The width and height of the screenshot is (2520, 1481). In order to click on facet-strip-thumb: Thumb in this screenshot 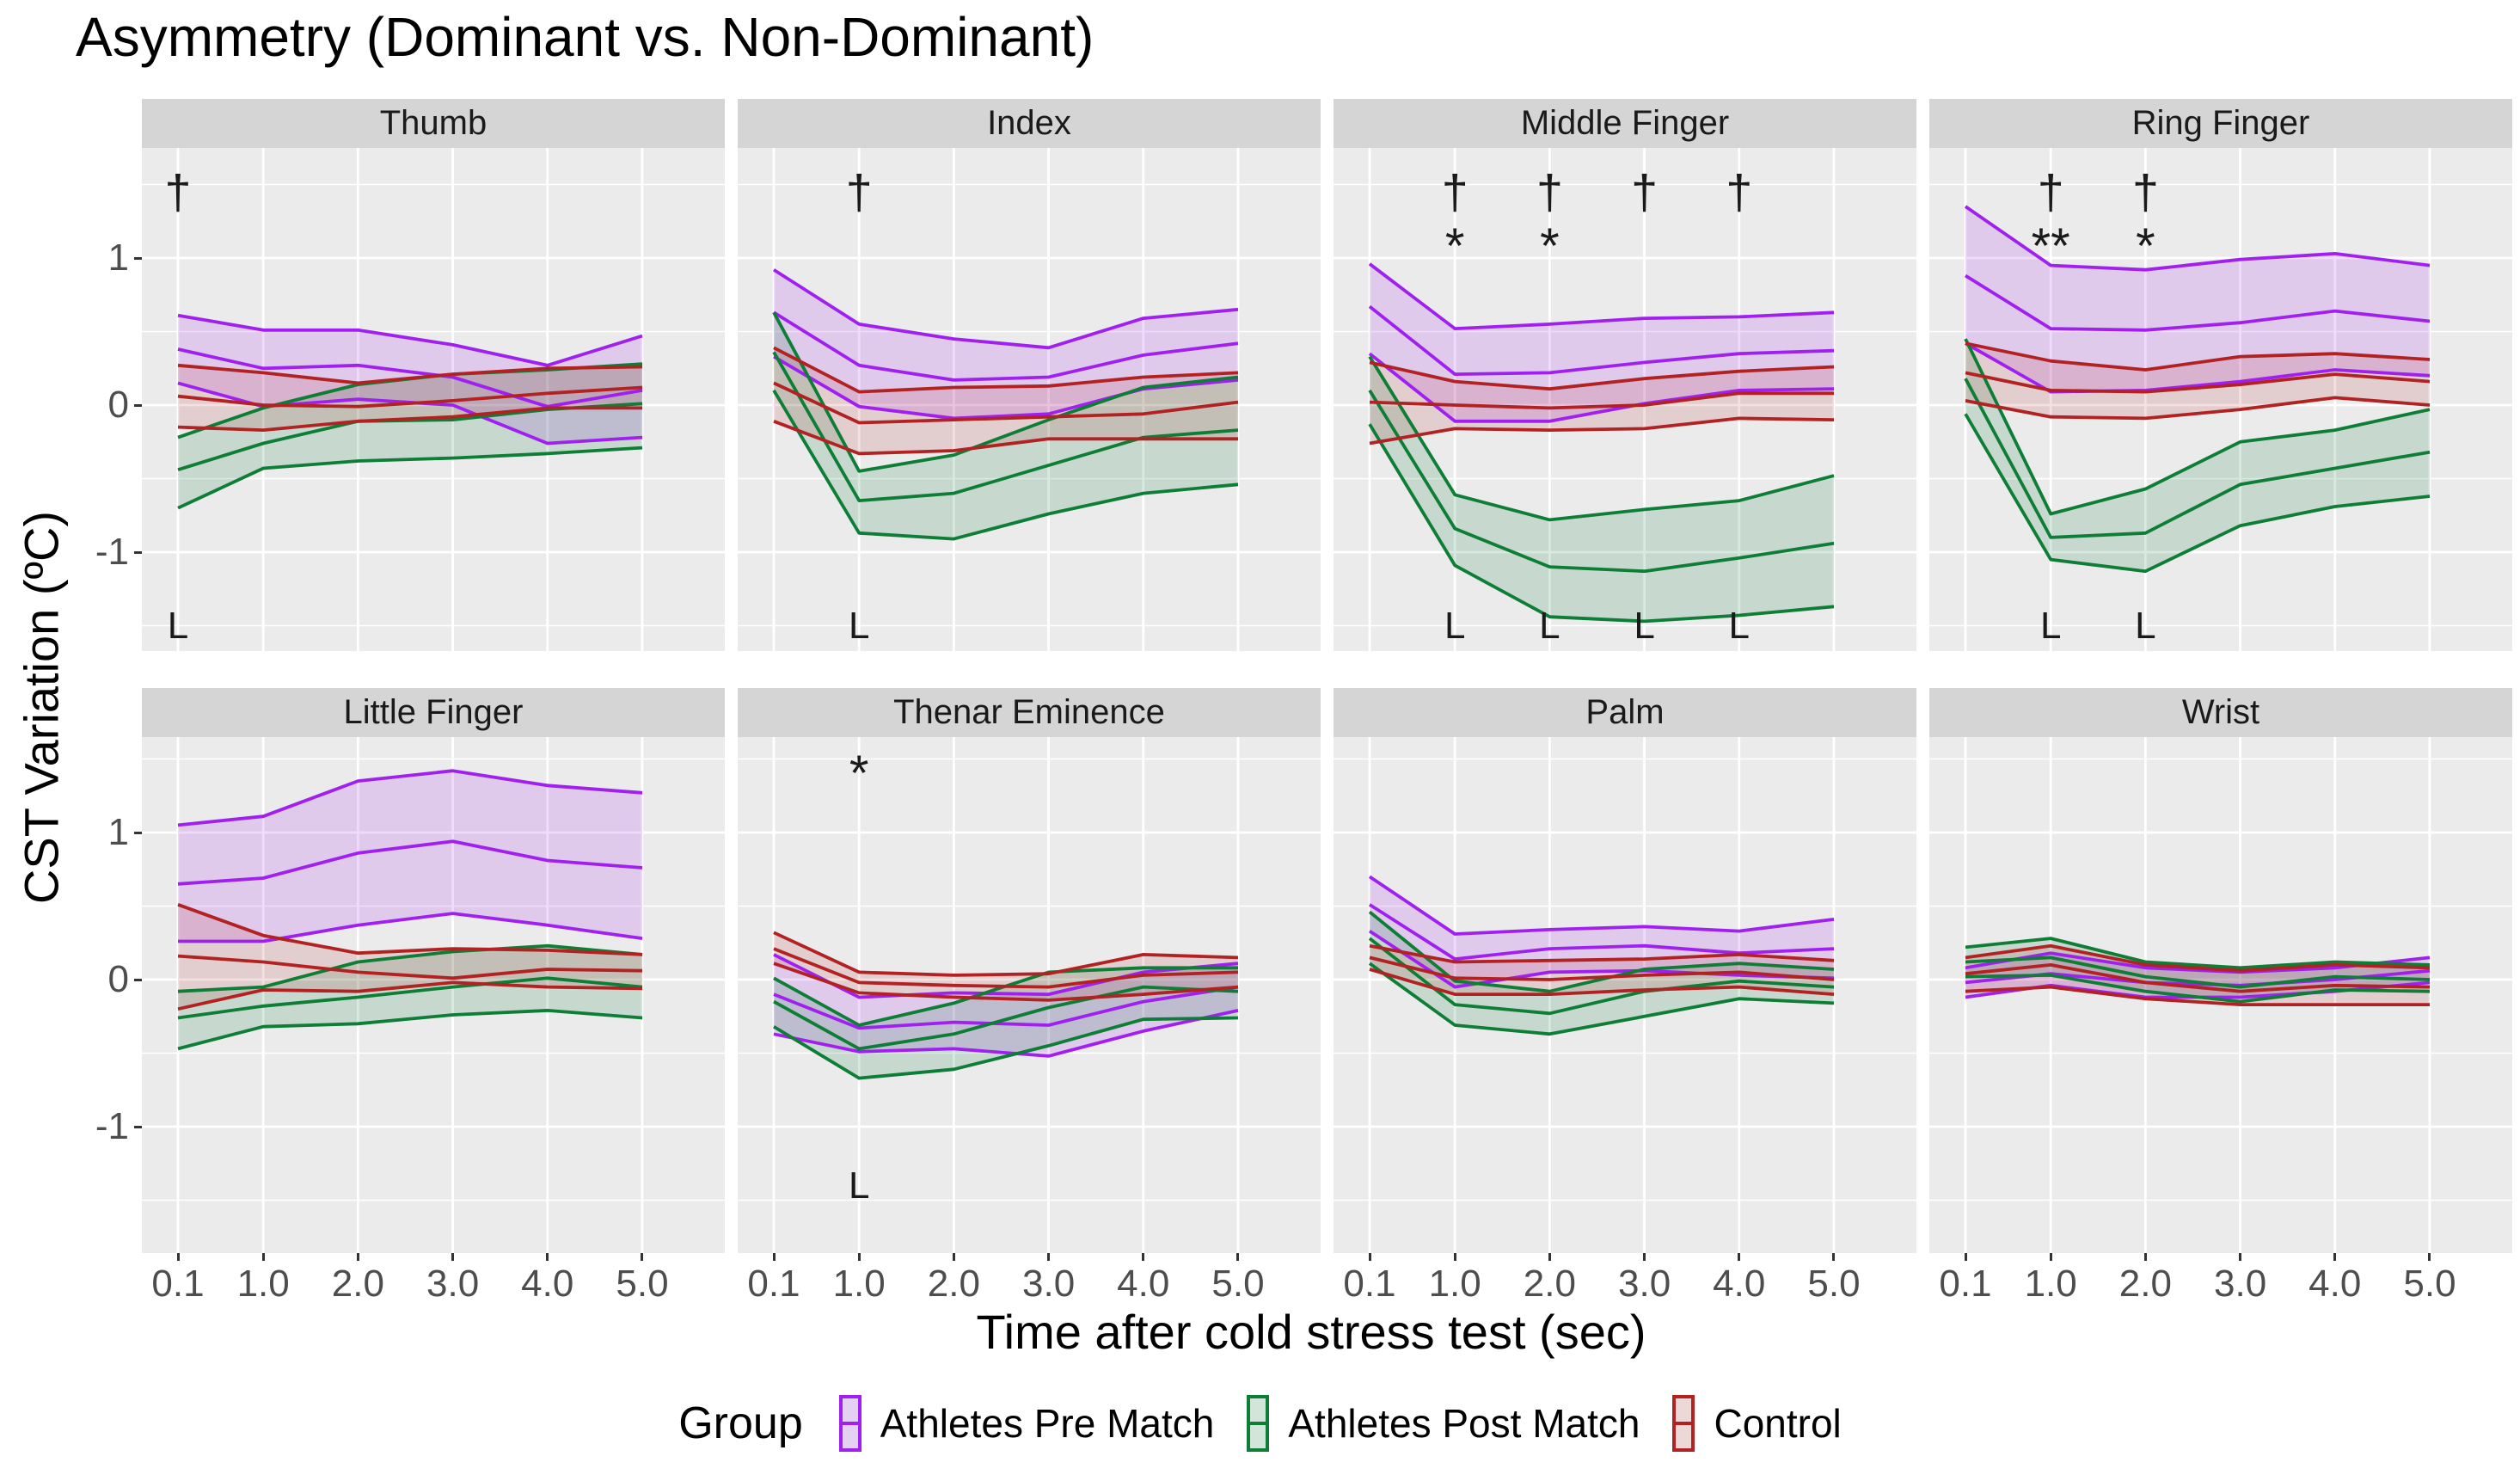, I will do `click(434, 124)`.